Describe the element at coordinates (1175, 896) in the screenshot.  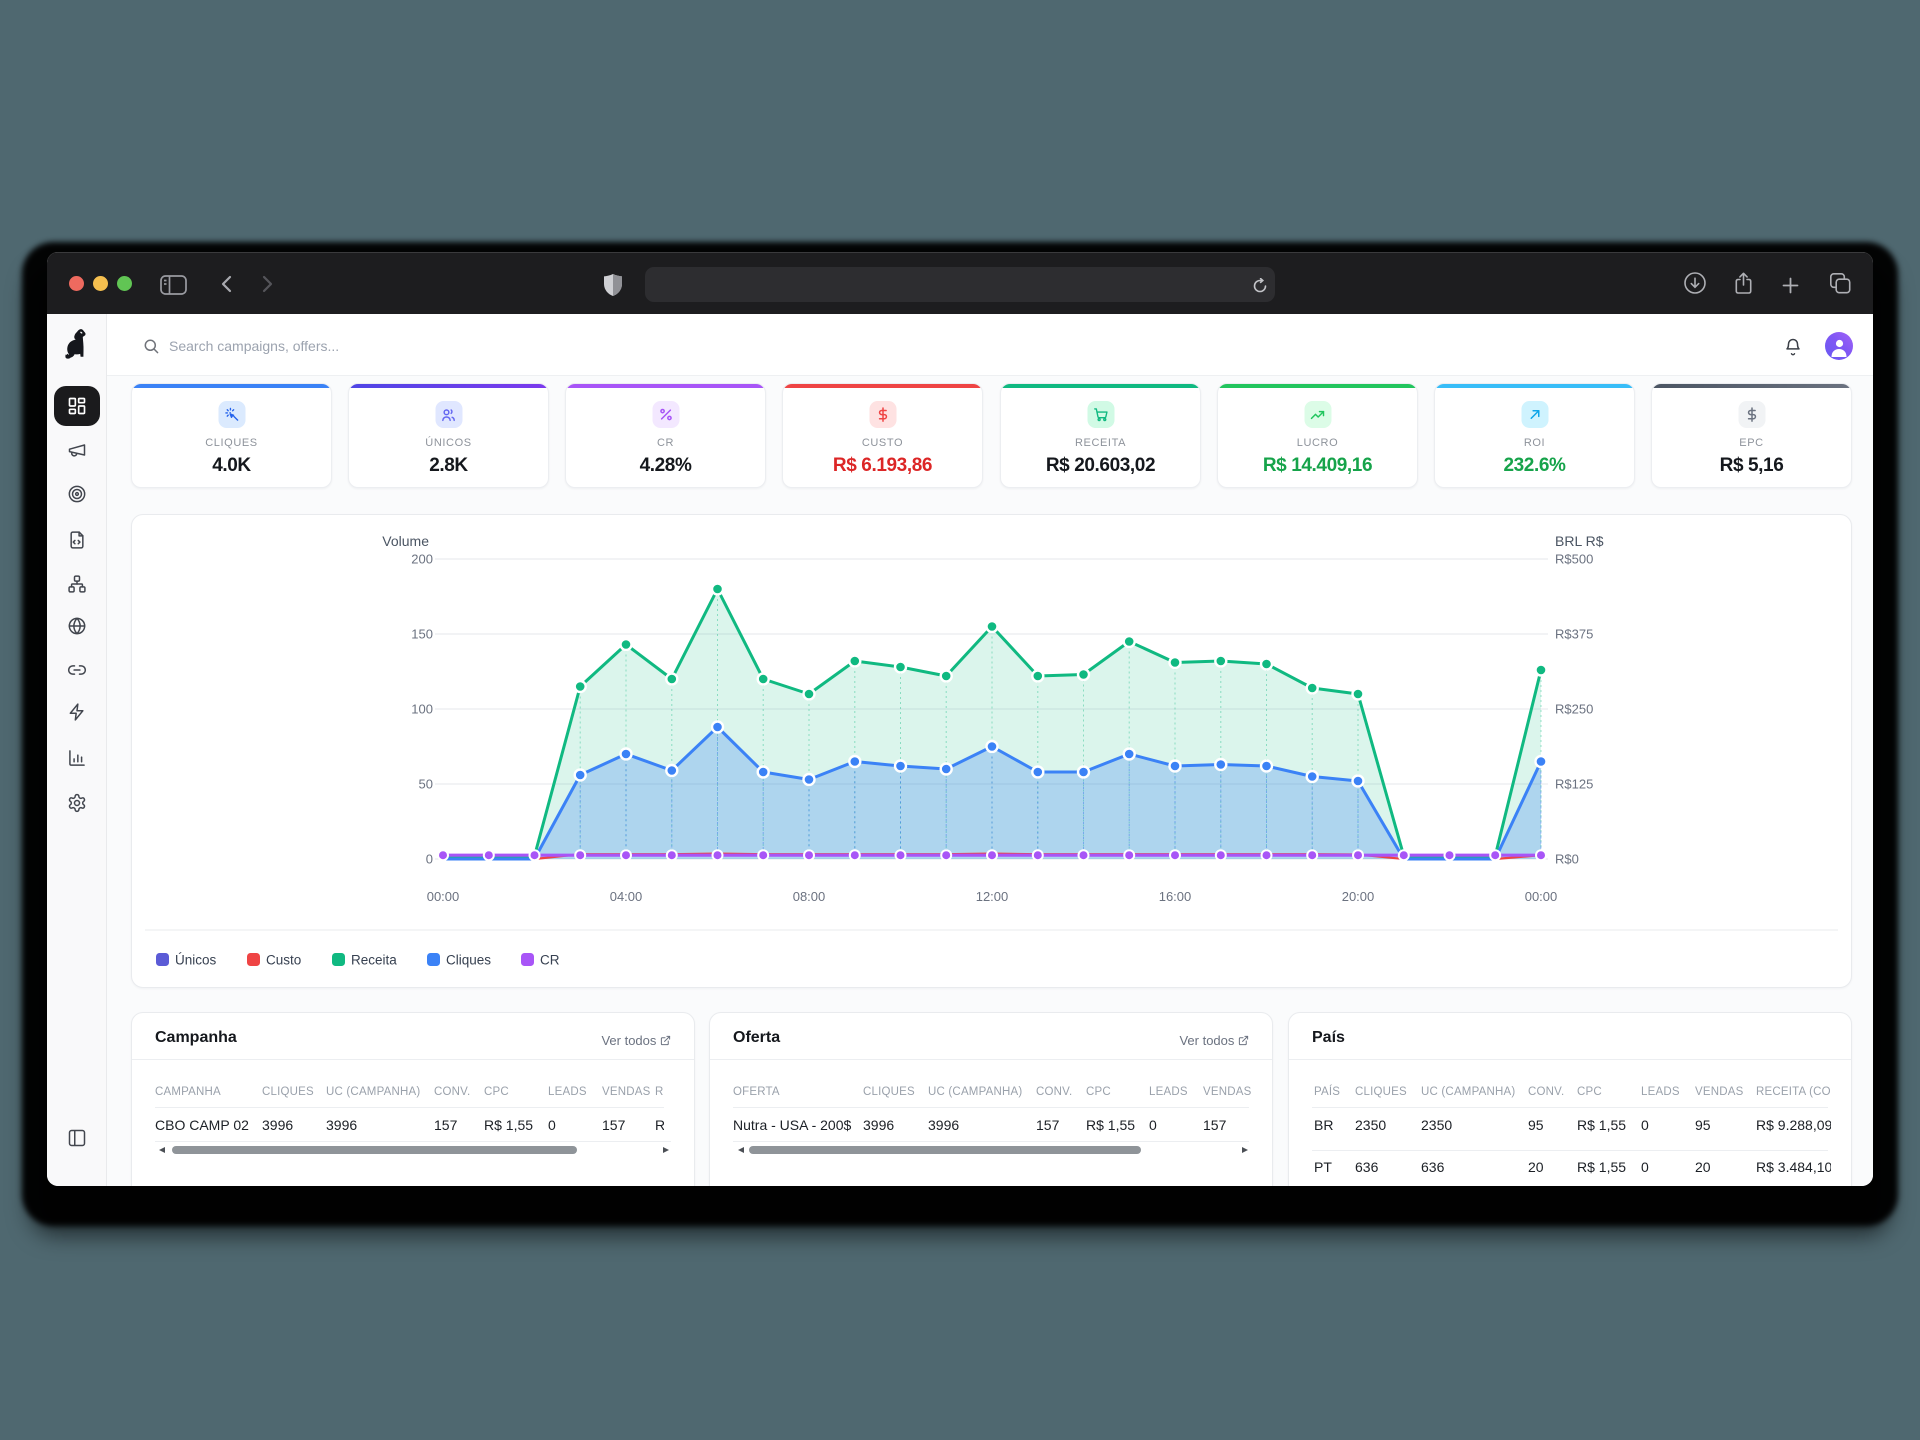
I see `svg-text: 16:00` at that location.